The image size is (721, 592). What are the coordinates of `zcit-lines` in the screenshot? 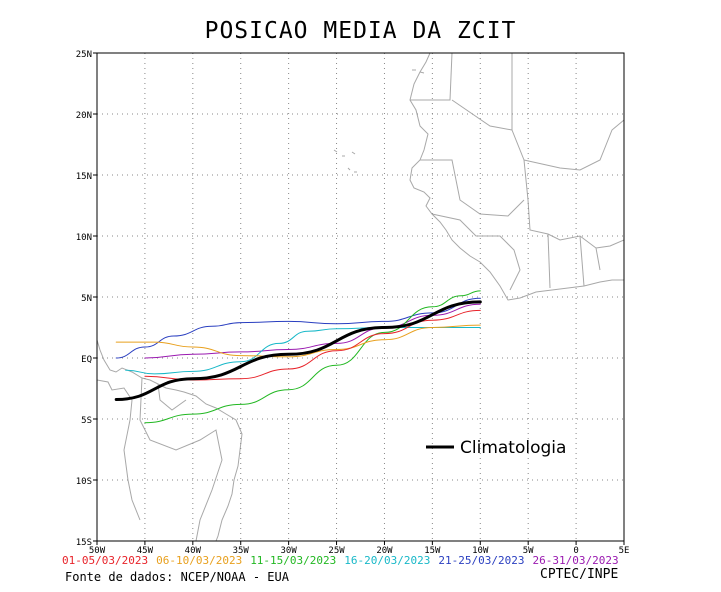 It's located at (298, 357).